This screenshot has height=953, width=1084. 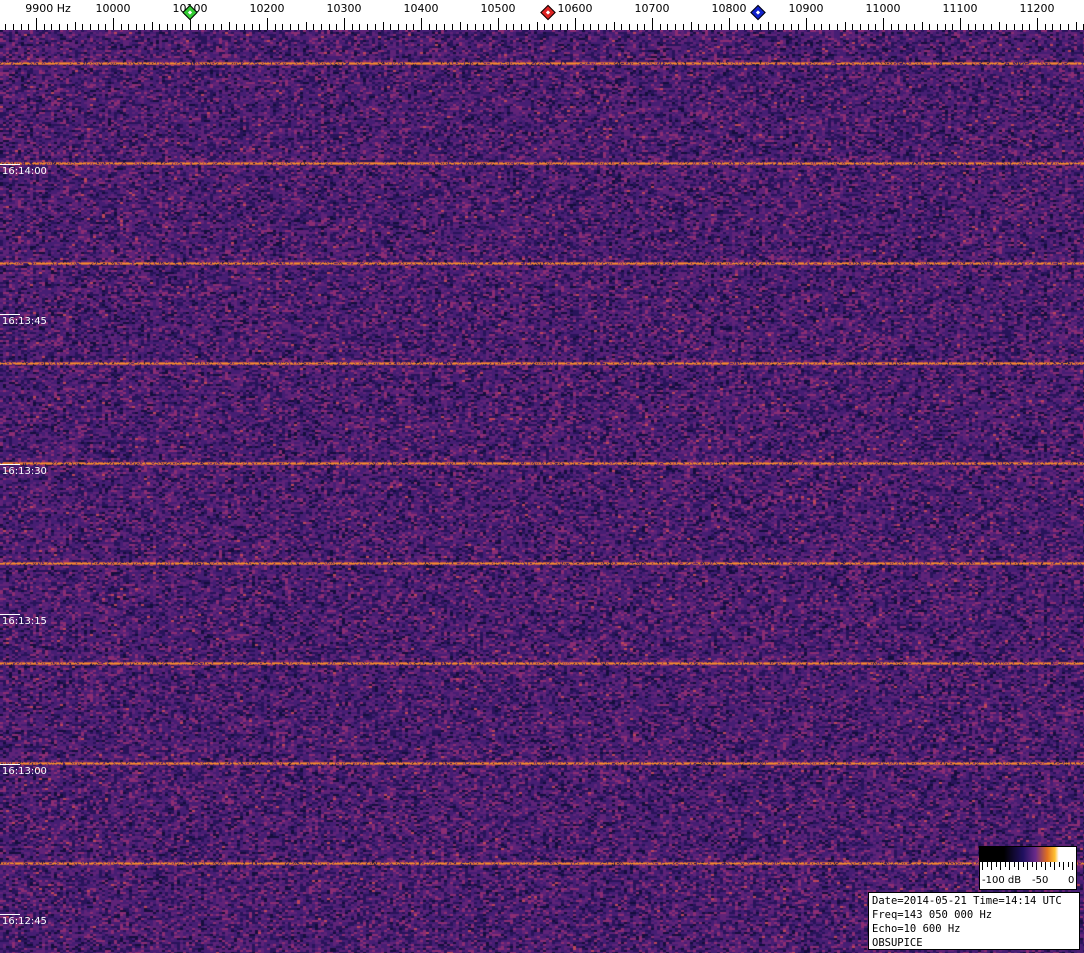 I want to click on frequency-tick-label: 9900 Hz, so click(x=48, y=8).